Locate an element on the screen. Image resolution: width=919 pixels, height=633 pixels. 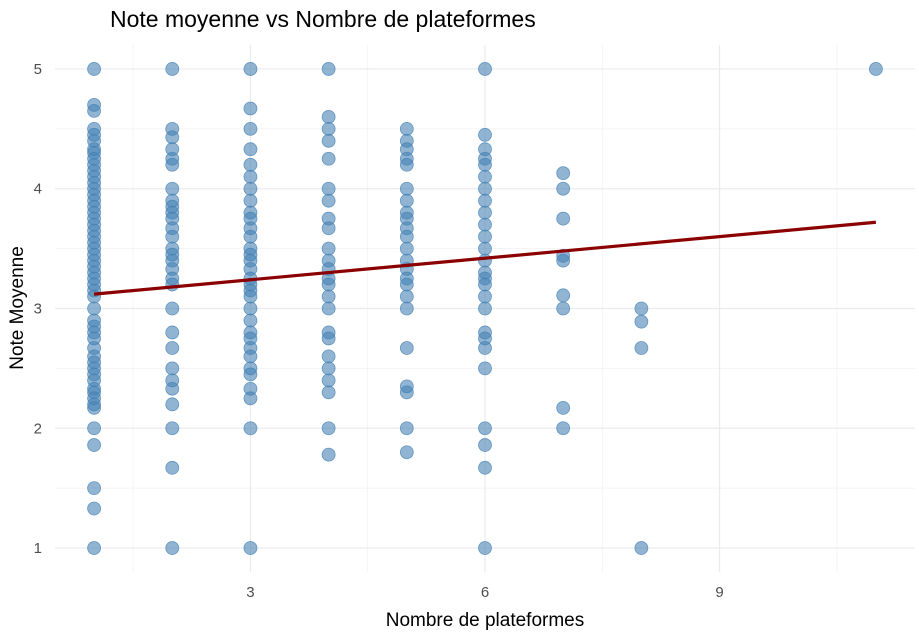
y-tick-label: 3 is located at coordinates (38, 309).